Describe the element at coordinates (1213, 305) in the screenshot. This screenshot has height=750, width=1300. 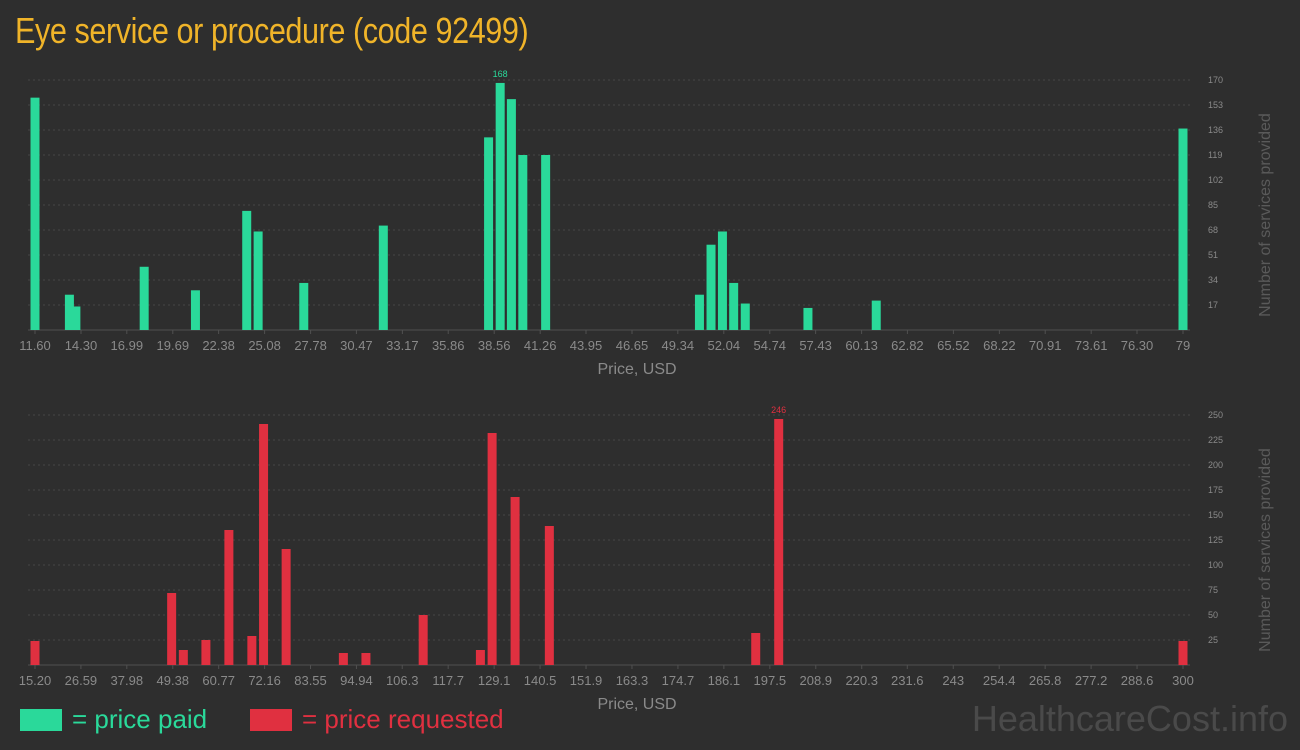
I see `price-paid-y-tick-label: 17` at that location.